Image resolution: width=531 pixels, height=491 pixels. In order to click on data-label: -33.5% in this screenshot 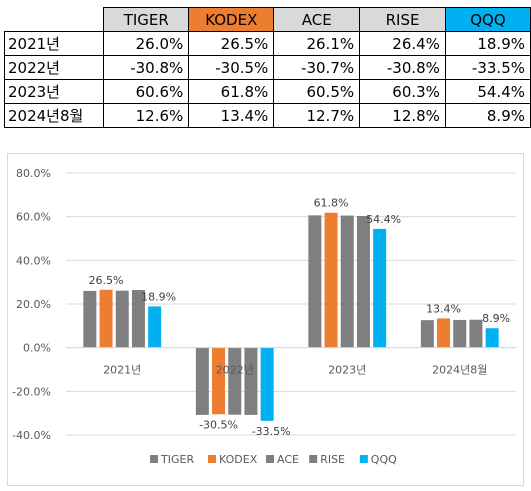, I will do `click(271, 431)`.